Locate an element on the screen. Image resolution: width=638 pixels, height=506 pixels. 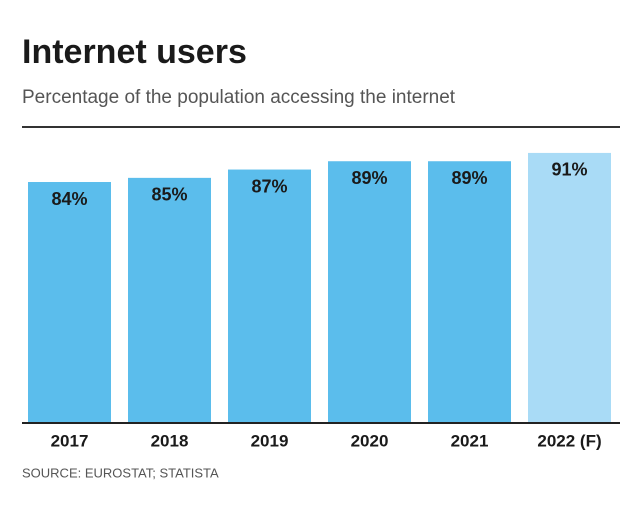
value-label: 84% is located at coordinates (69, 199).